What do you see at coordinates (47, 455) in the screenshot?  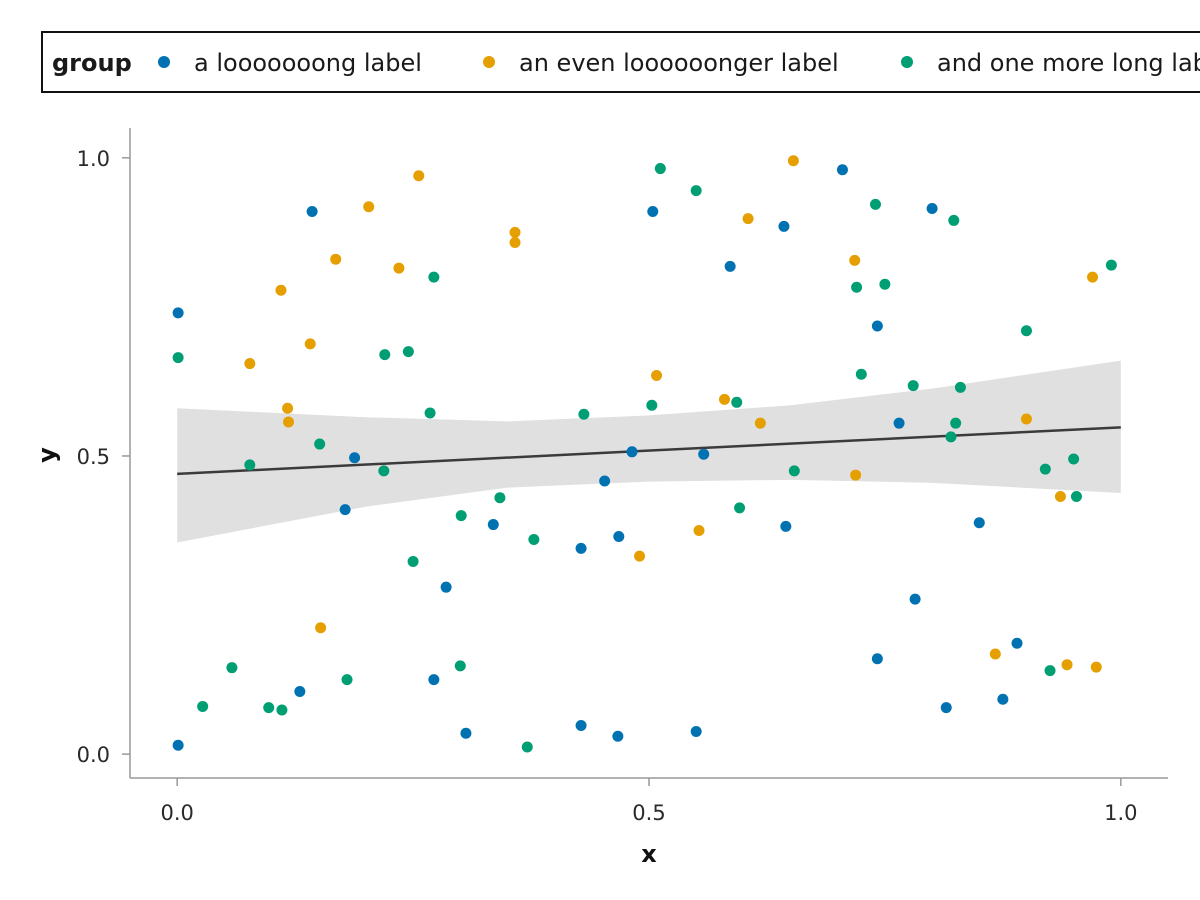 I see `y-axis-label: y` at bounding box center [47, 455].